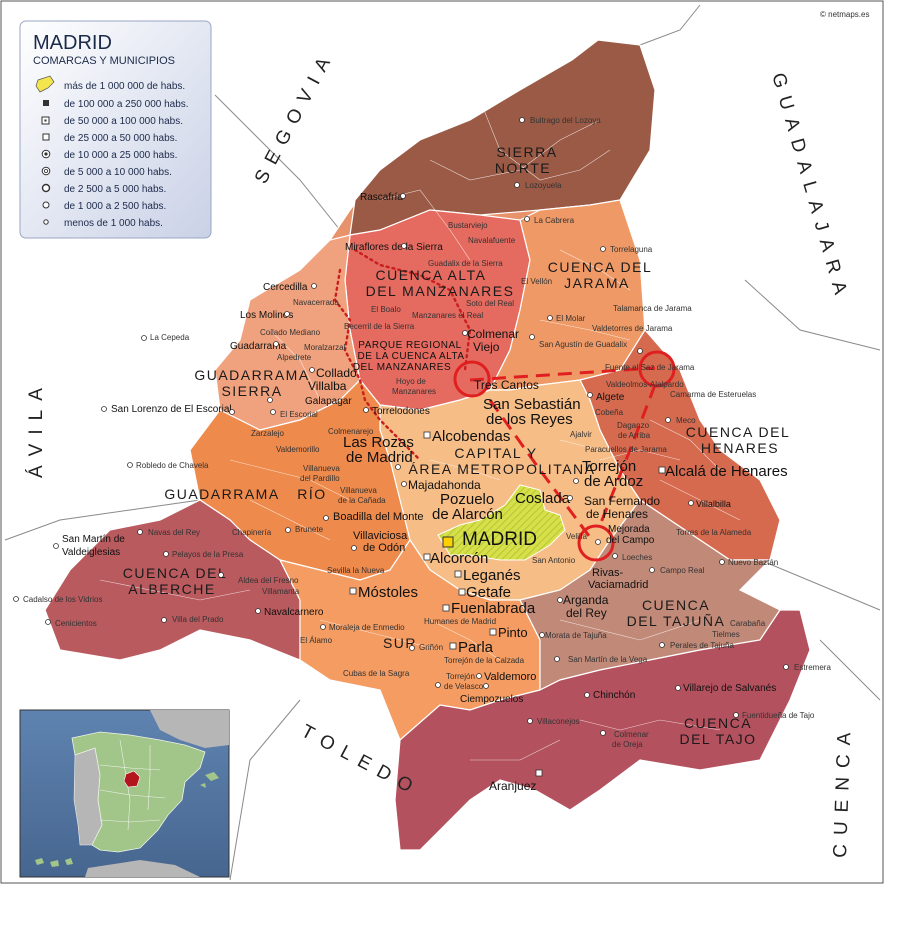 This screenshot has width=900, height=938. Describe the element at coordinates (336, 373) in the screenshot. I see `label-collado-1: Collado` at that location.